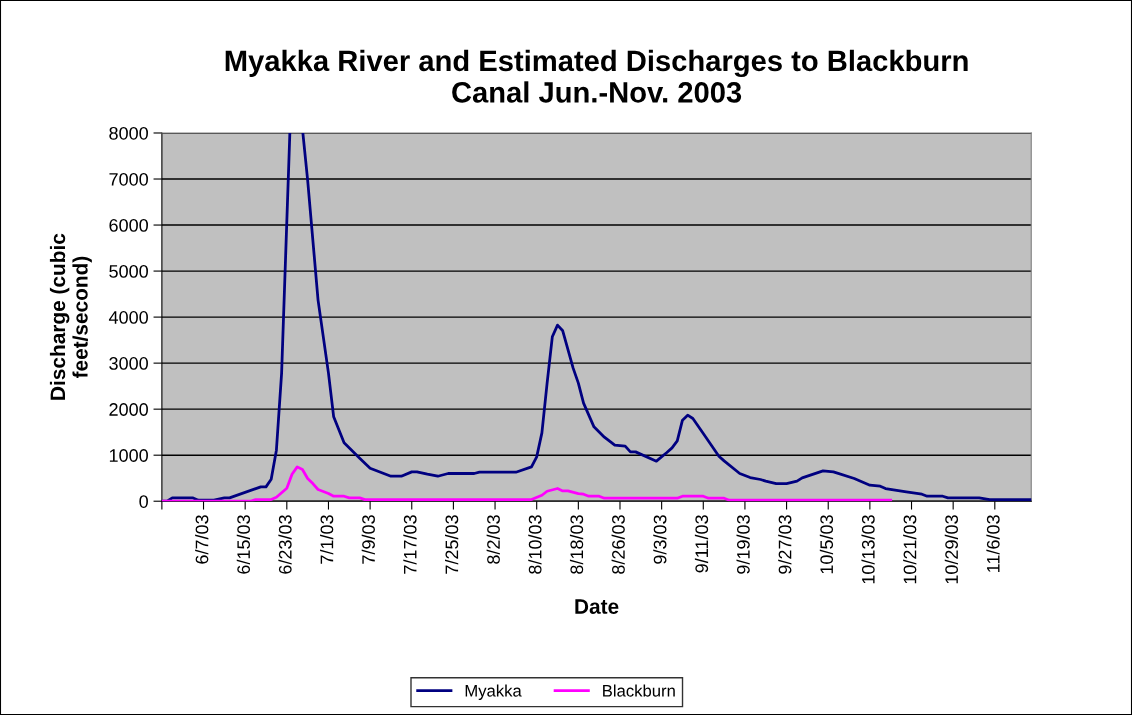 The height and width of the screenshot is (715, 1132). Describe the element at coordinates (618, 544) in the screenshot. I see `x-tick-label: 8/26/03` at that location.